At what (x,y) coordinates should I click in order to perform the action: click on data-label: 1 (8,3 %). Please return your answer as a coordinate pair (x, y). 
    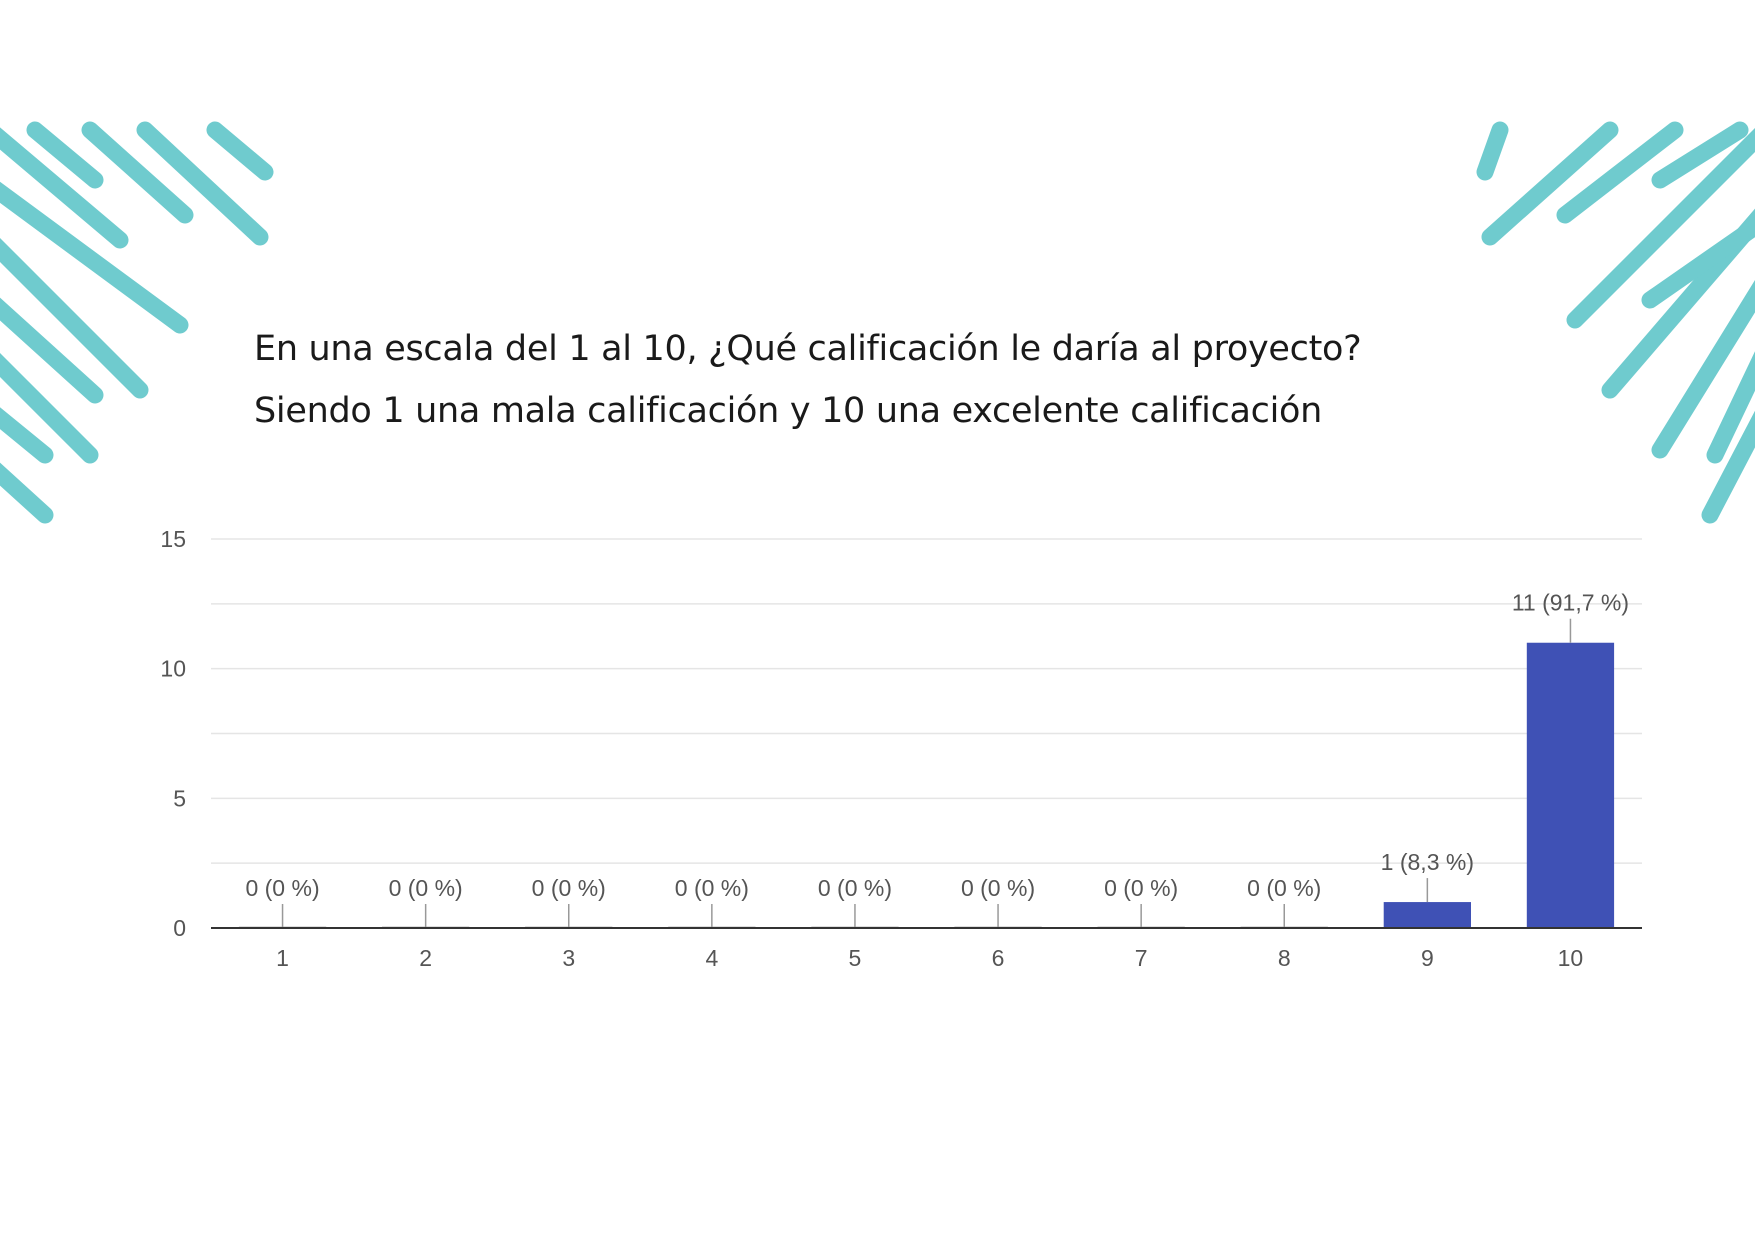
    Looking at the image, I should click on (1427, 862).